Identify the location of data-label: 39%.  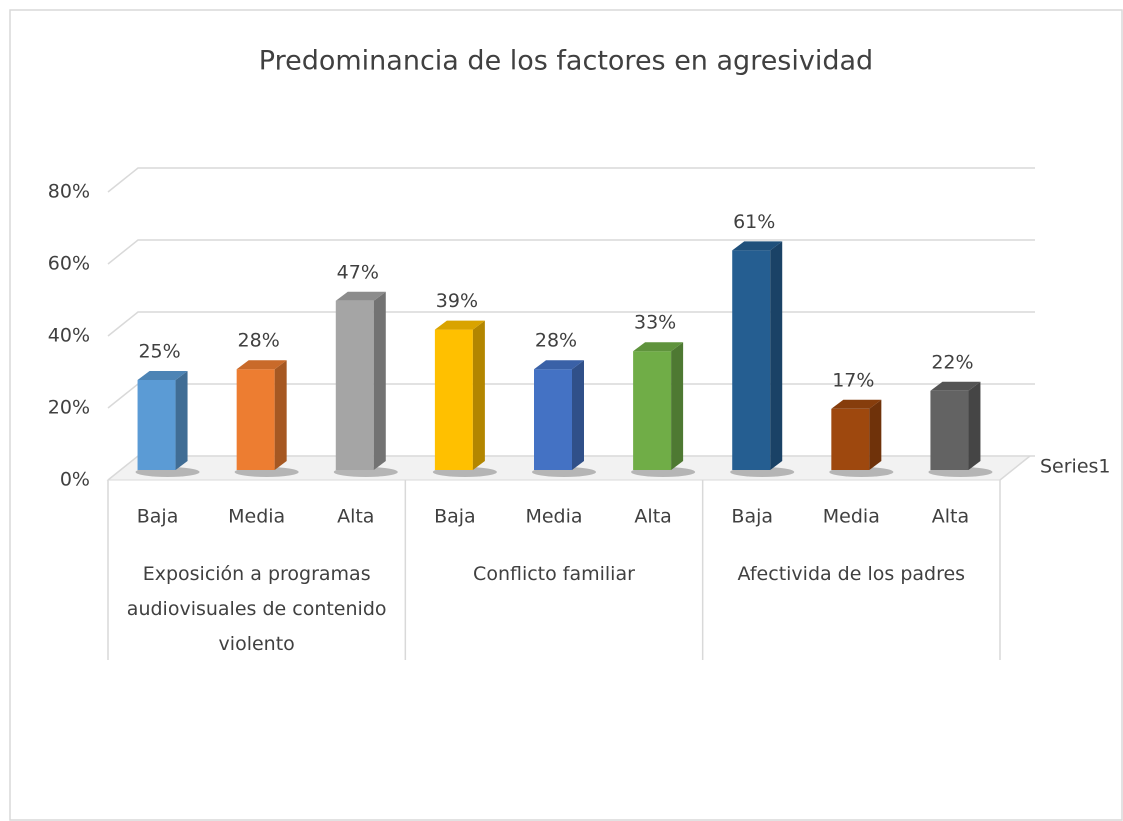
(457, 301).